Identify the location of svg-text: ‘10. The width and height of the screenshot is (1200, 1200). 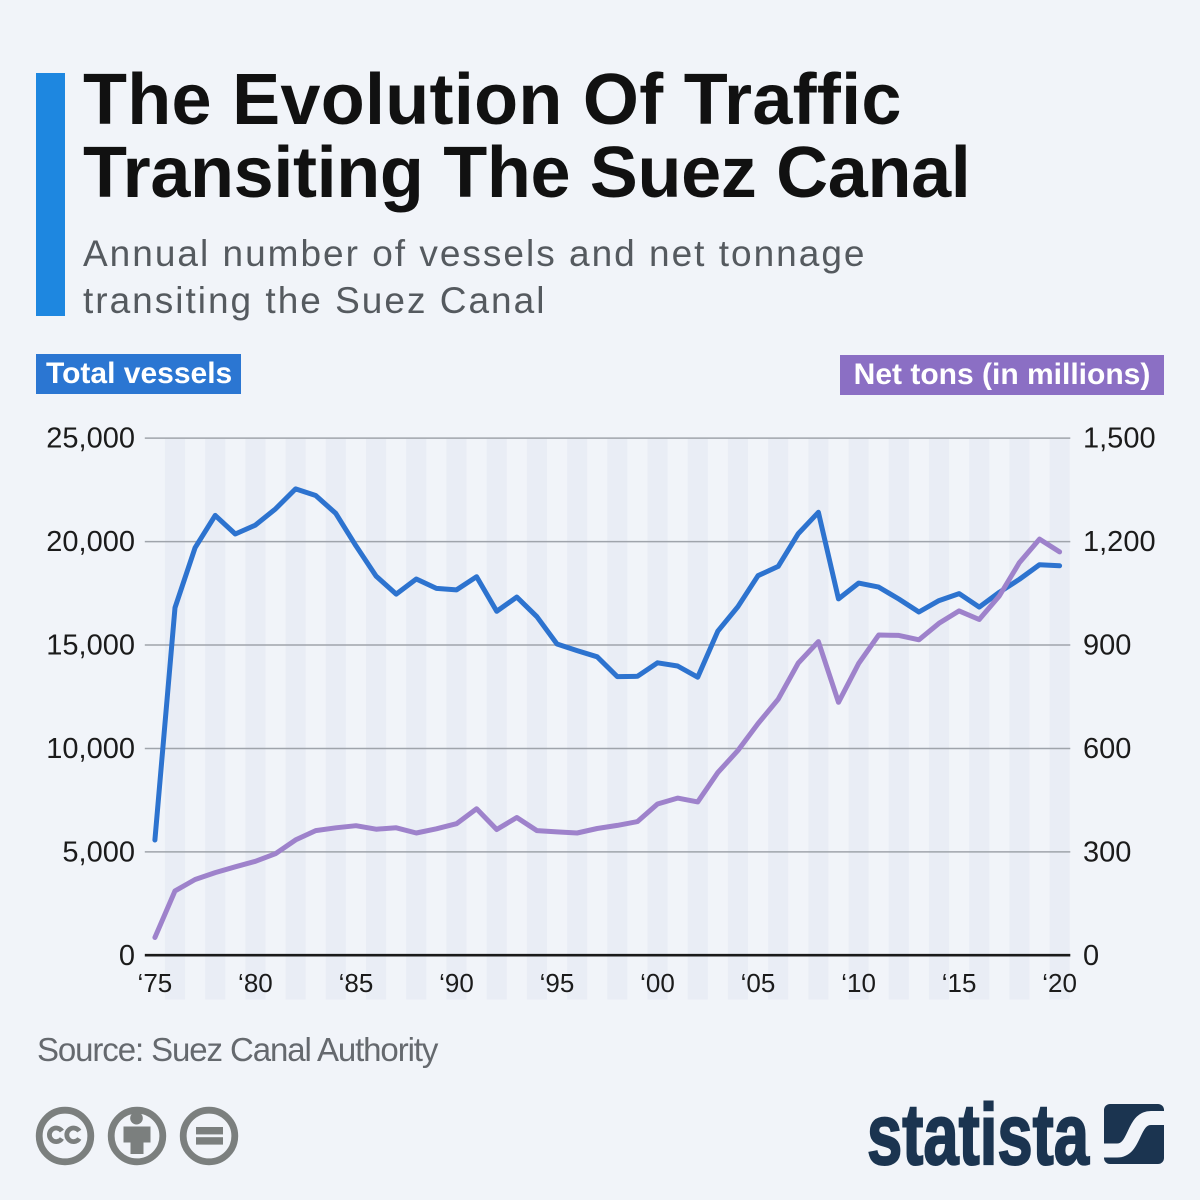
(858, 983).